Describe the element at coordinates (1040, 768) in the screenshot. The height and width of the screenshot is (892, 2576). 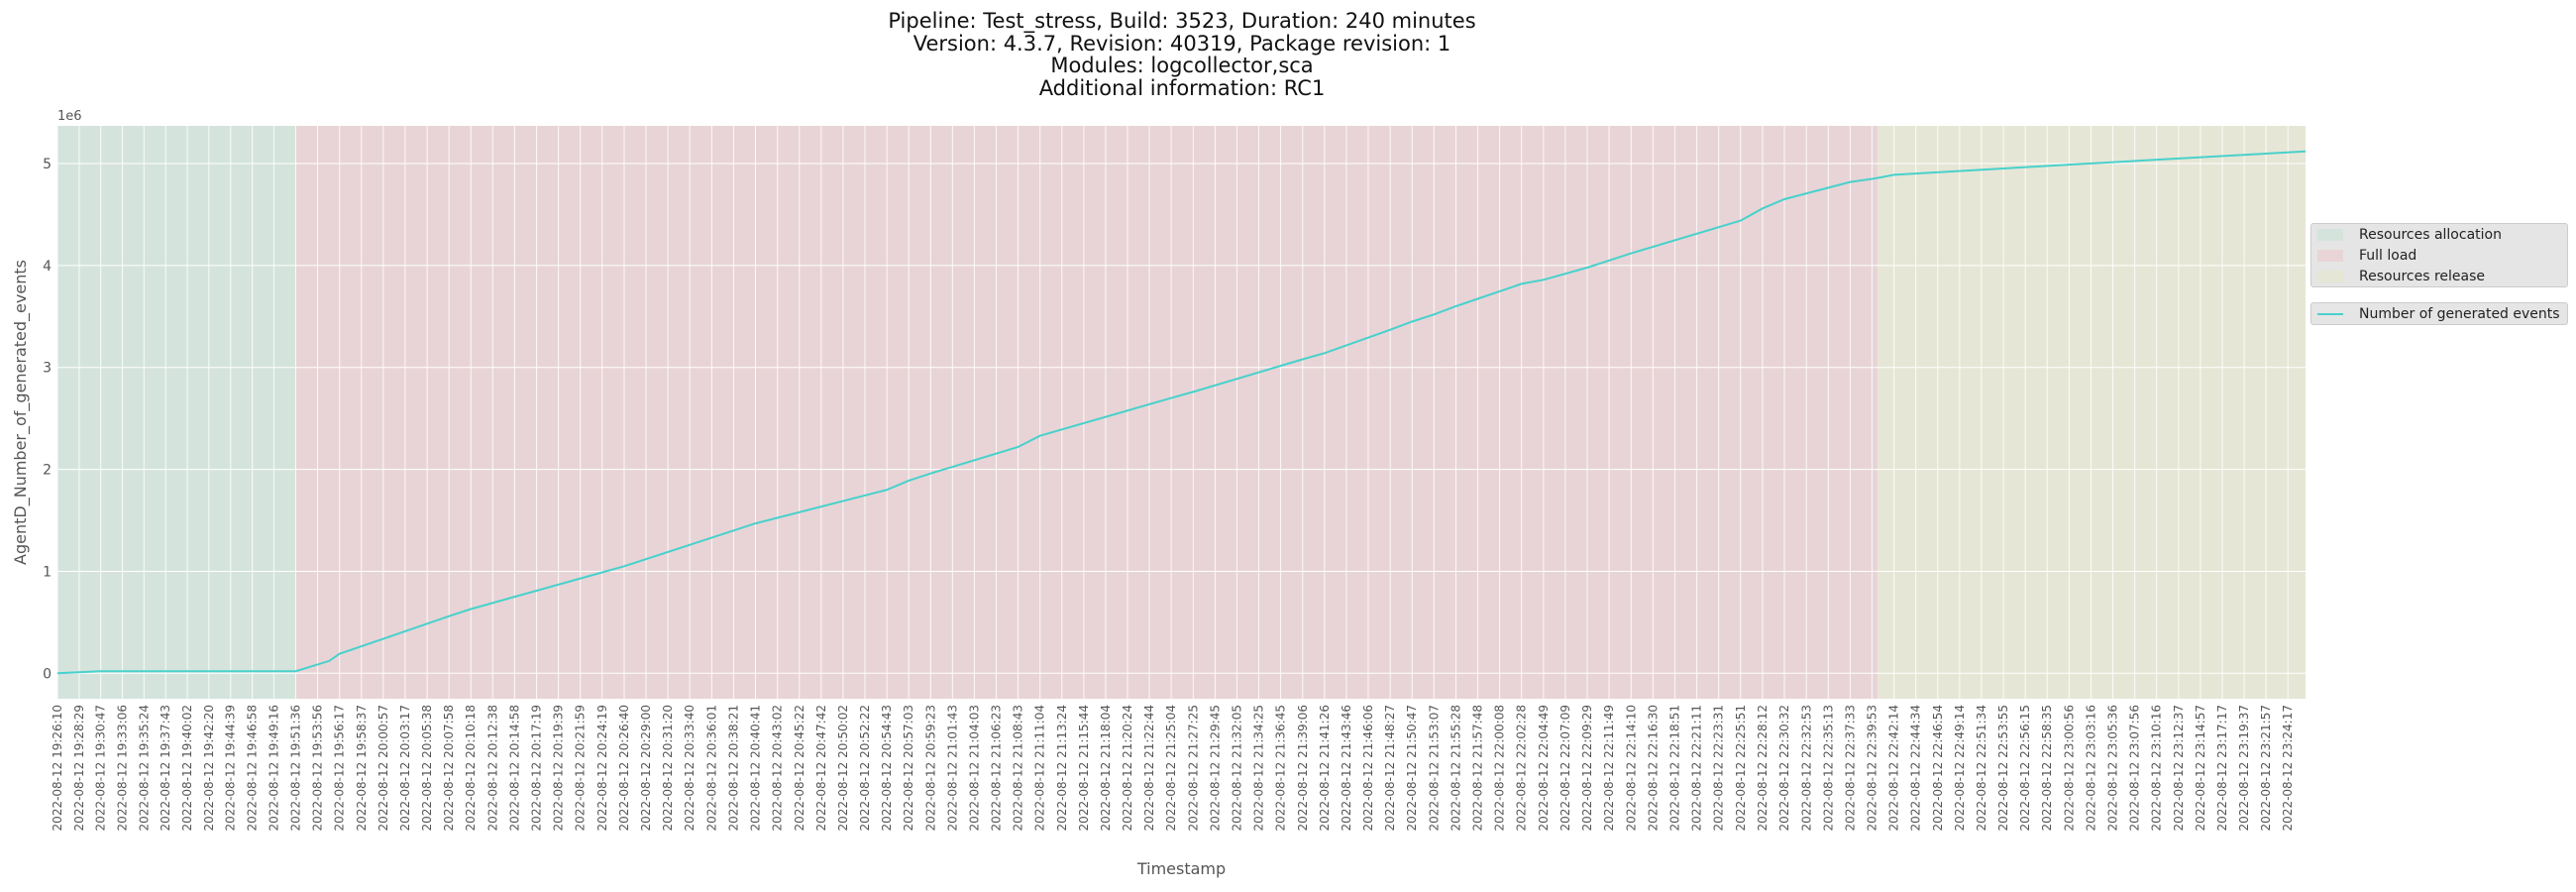
I see `x-tick-label: 2022-08-12 21:11:04` at that location.